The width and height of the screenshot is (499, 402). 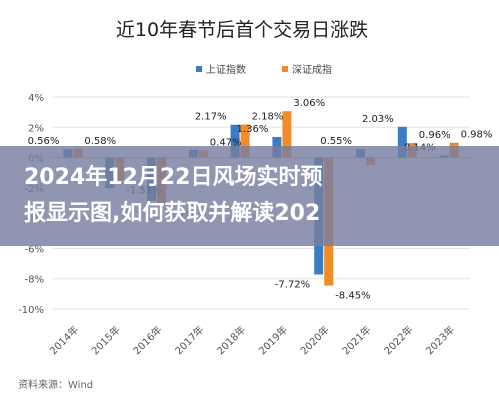 What do you see at coordinates (477, 135) in the screenshot?
I see `data-label: 0.98%` at bounding box center [477, 135].